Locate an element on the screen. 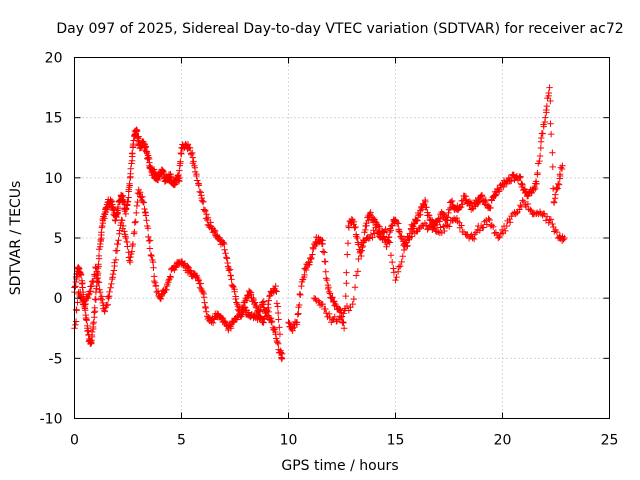 The height and width of the screenshot is (480, 640). y-tick-label: 5 is located at coordinates (58, 239).